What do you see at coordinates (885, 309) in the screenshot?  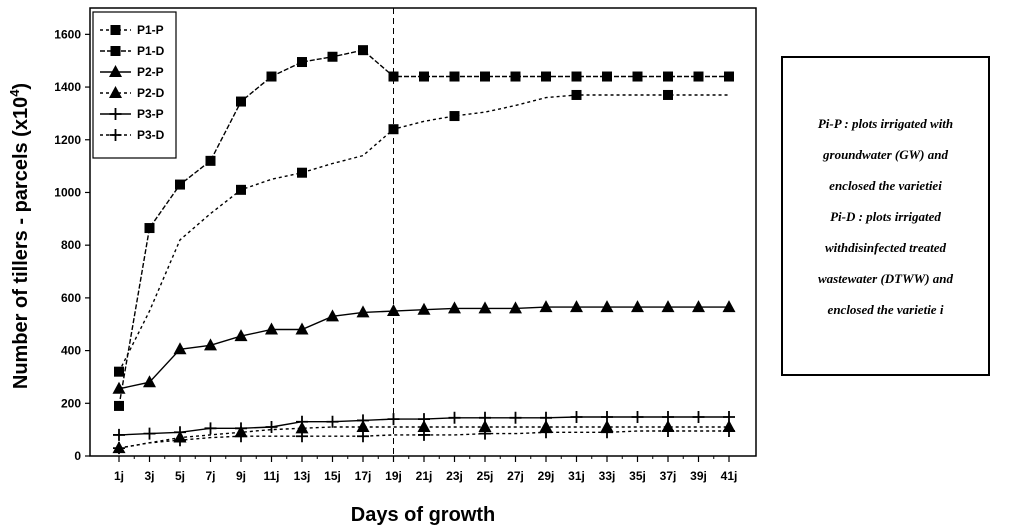 I see `note-line: enclosed the varietie i` at bounding box center [885, 309].